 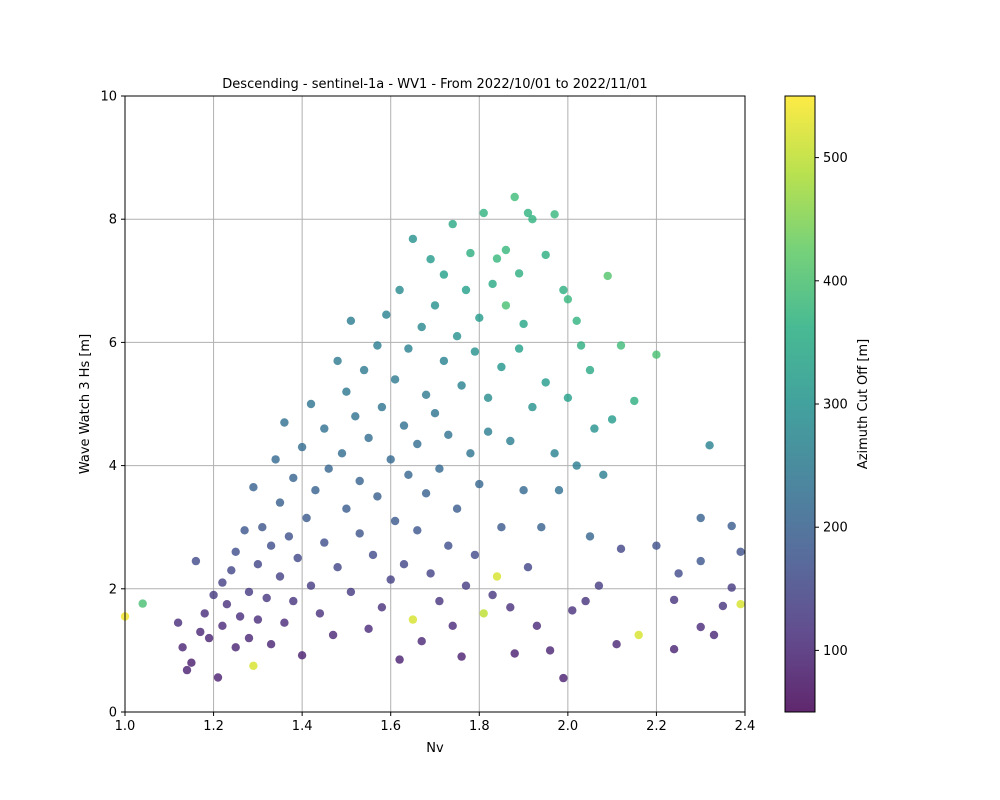 What do you see at coordinates (745, 726) in the screenshot?
I see `x-tick-label: 2.4` at bounding box center [745, 726].